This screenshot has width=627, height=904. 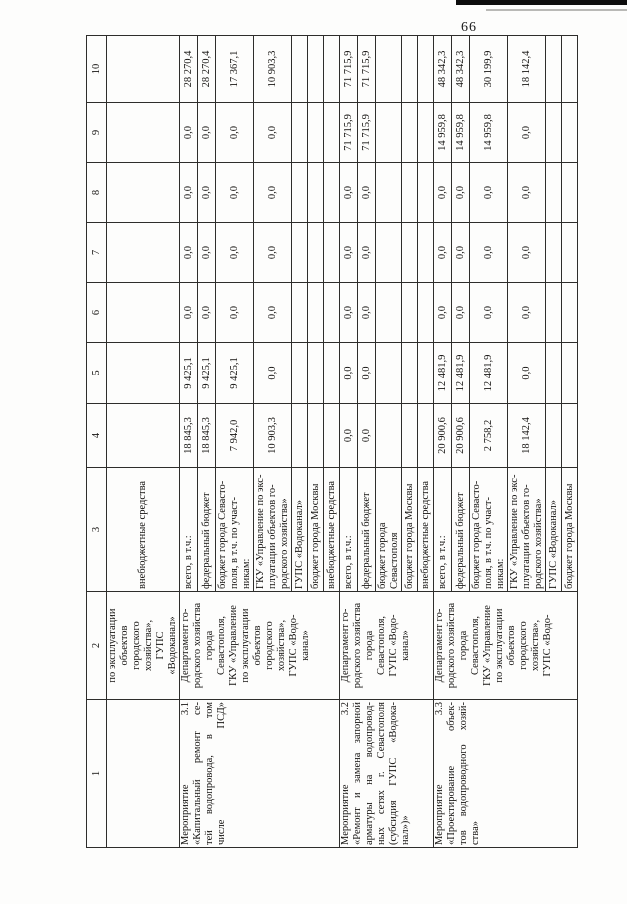 I want to click on header-cell-8: 8, so click(x=96, y=192).